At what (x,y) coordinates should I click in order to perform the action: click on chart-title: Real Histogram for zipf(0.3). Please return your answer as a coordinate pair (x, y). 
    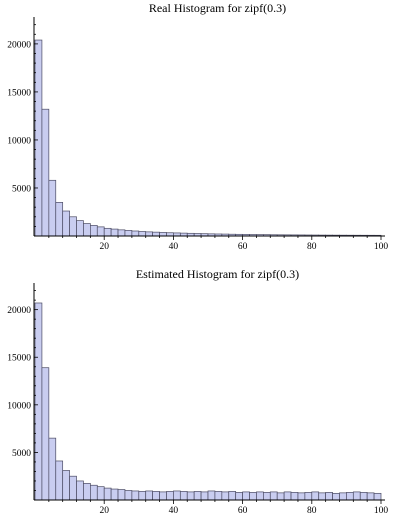
    Looking at the image, I should click on (217, 8).